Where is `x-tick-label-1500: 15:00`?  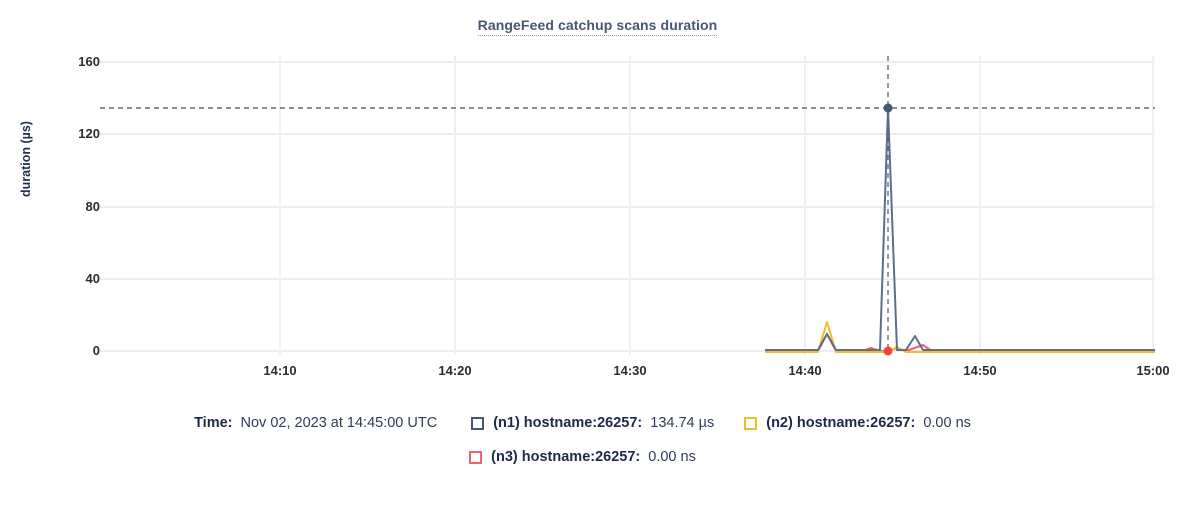
x-tick-label-1500: 15:00 is located at coordinates (1153, 370).